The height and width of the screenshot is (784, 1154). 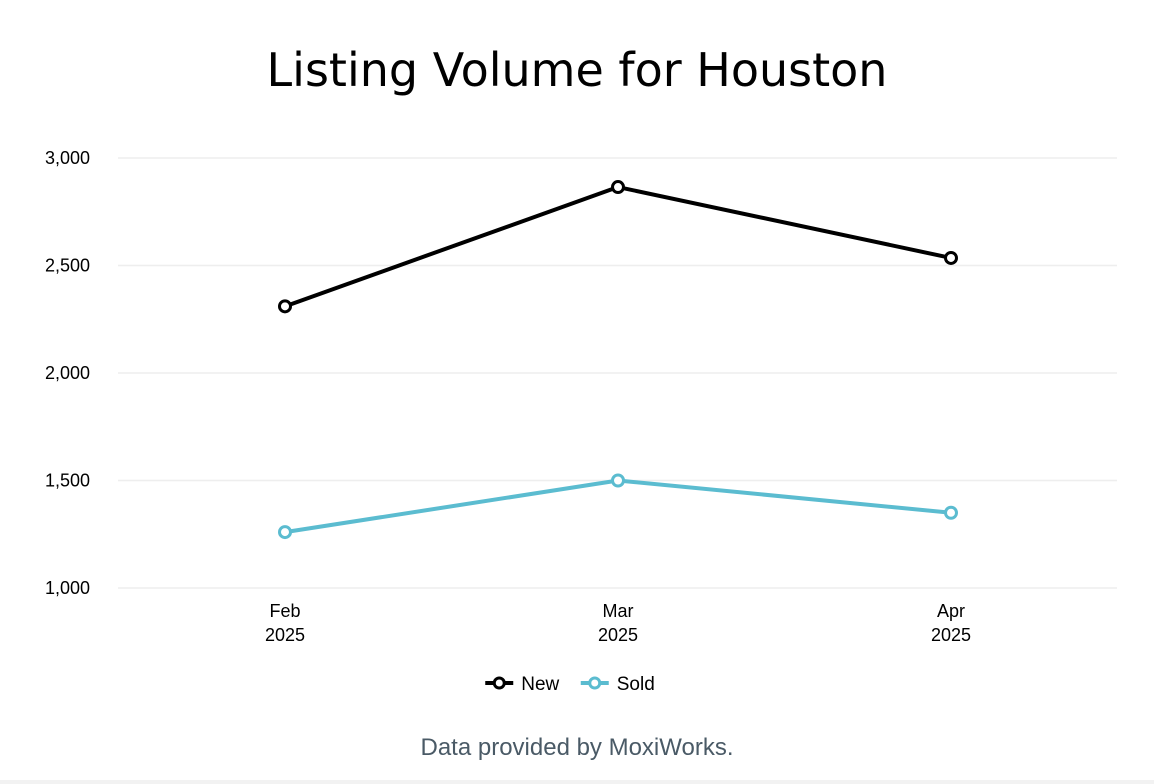 I want to click on legend: New Sold, so click(x=570, y=684).